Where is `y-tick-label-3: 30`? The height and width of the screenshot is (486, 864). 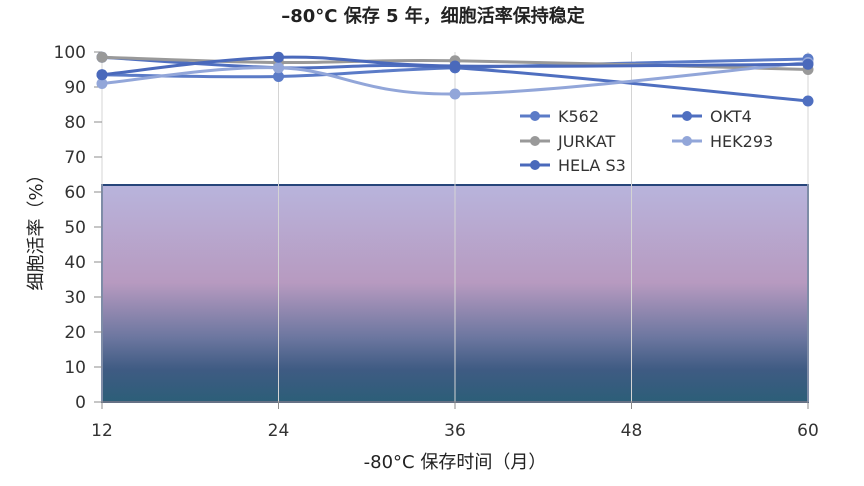 y-tick-label-3: 30 is located at coordinates (75, 298).